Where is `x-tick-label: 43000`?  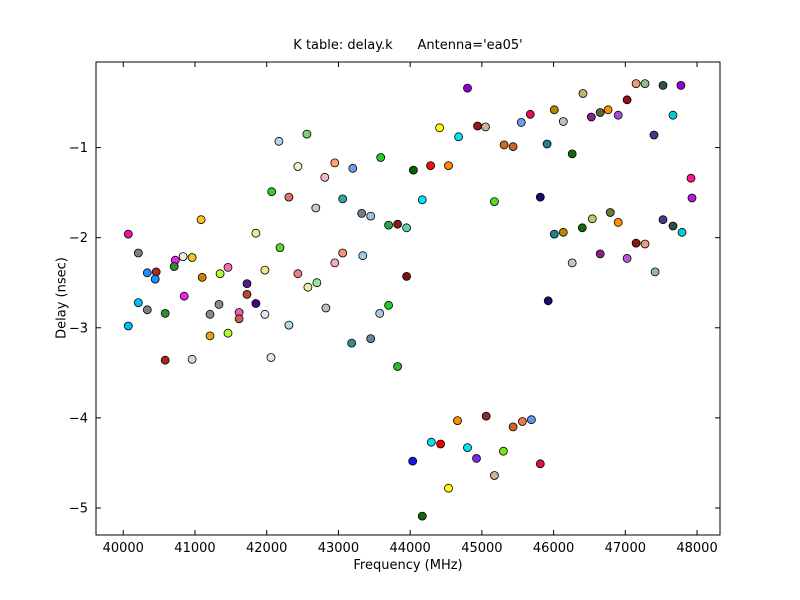
x-tick-label: 43000 is located at coordinates (338, 548).